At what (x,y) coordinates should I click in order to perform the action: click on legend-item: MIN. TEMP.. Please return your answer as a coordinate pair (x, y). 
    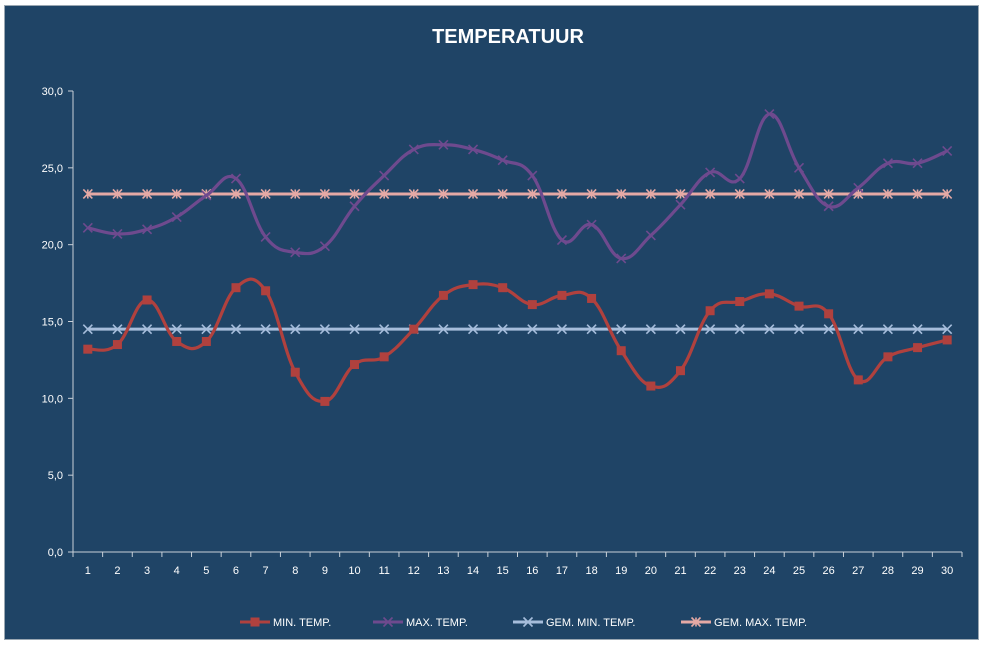
    Looking at the image, I should click on (285, 623).